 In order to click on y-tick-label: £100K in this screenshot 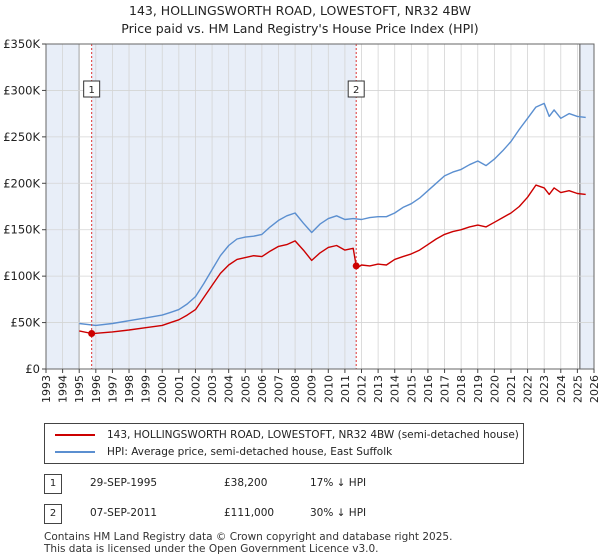, I will do `click(21, 276)`.